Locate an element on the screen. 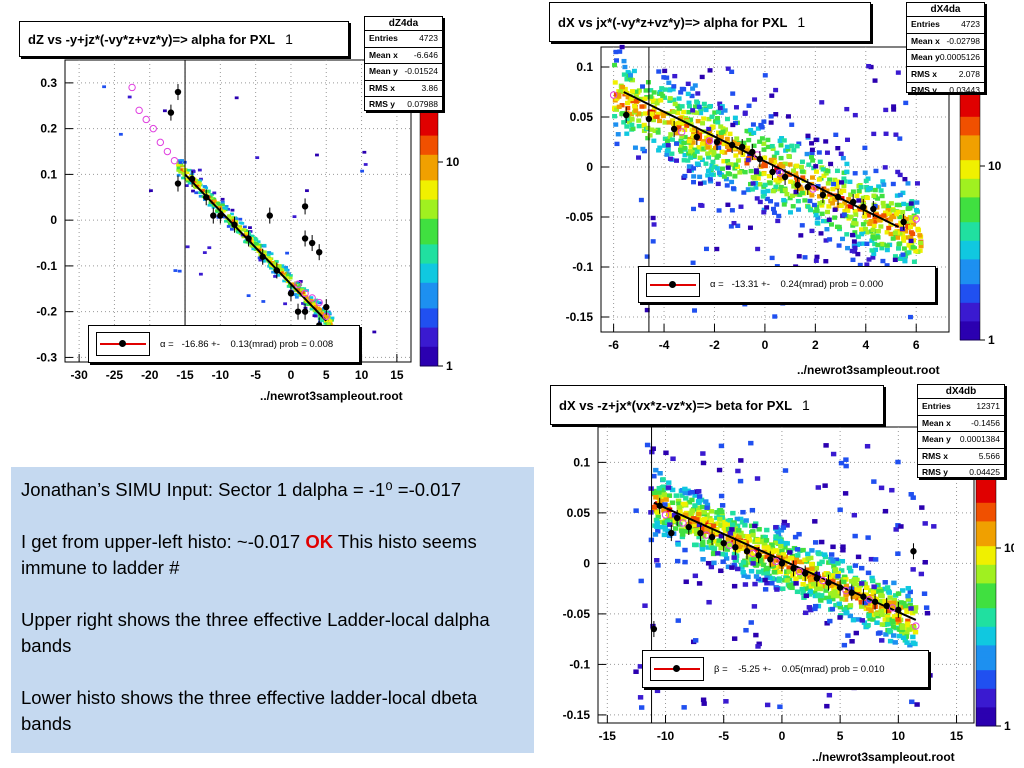  fit-legend: α = -16.86 +- 0.13(mrad) prob = 0.008 is located at coordinates (224, 344).